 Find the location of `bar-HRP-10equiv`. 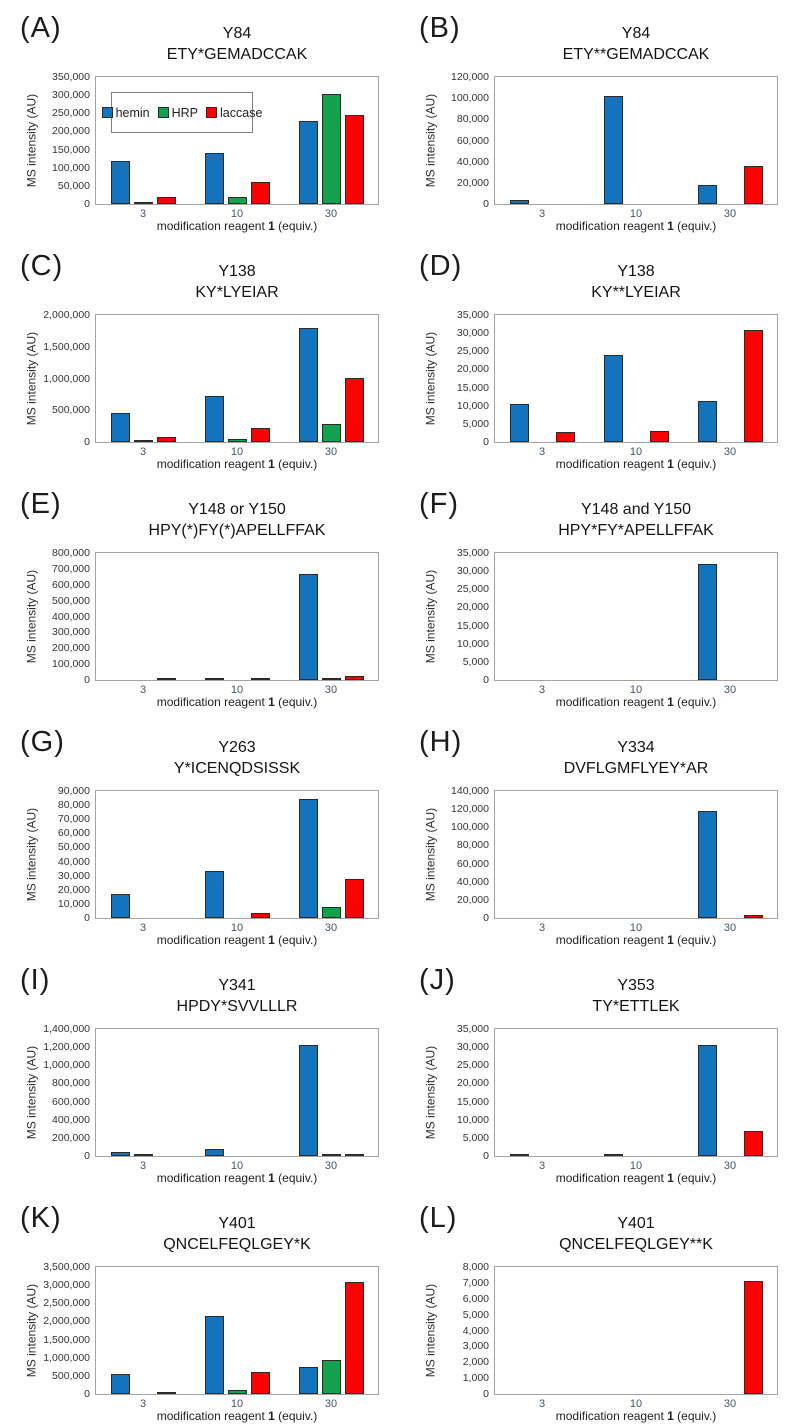

bar-HRP-10equiv is located at coordinates (237, 1392).